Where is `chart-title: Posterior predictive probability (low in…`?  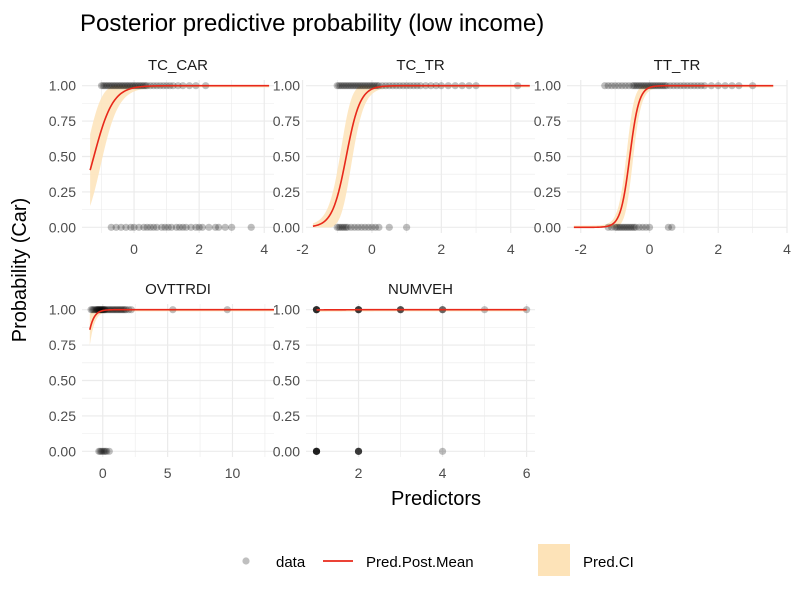 chart-title: Posterior predictive probability (low in… is located at coordinates (312, 23).